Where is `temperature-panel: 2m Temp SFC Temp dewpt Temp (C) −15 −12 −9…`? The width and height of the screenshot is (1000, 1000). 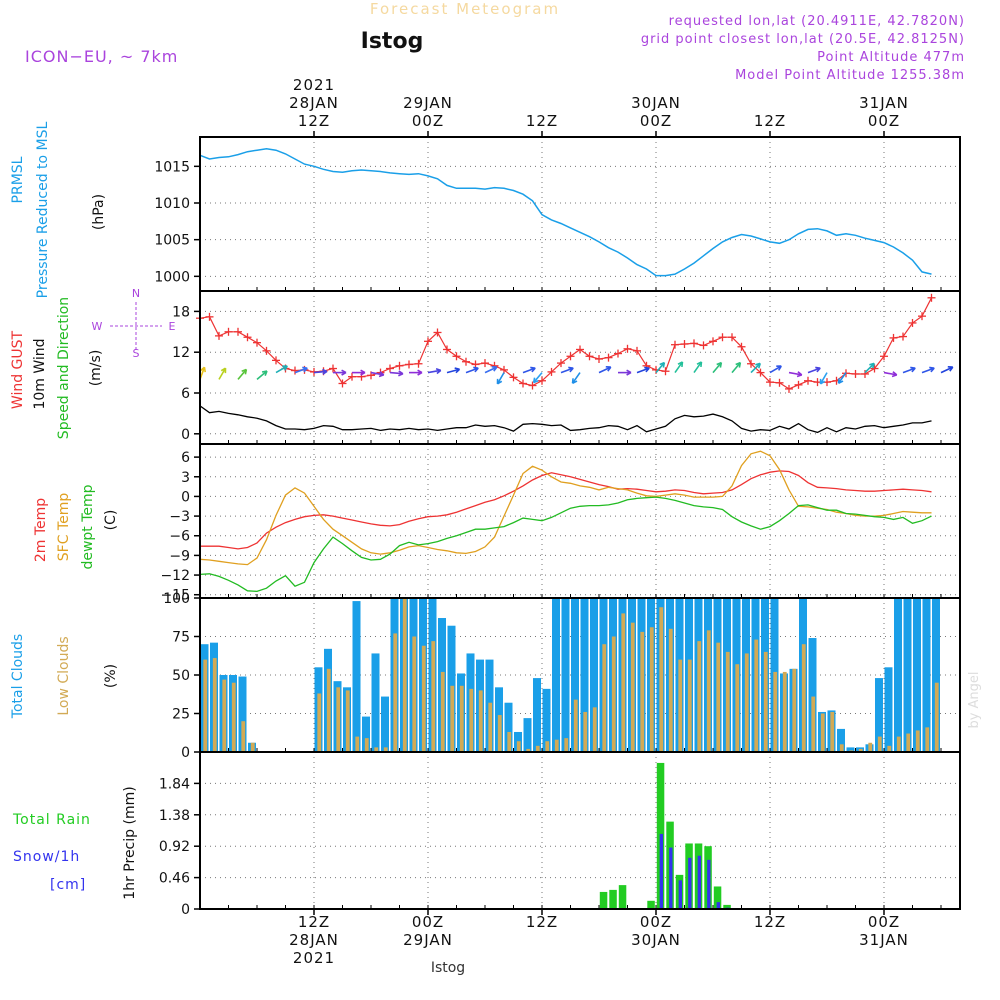
temperature-panel: 2m Temp SFC Temp dewpt Temp (C) −15 −12 −9… is located at coordinates (497, 523).